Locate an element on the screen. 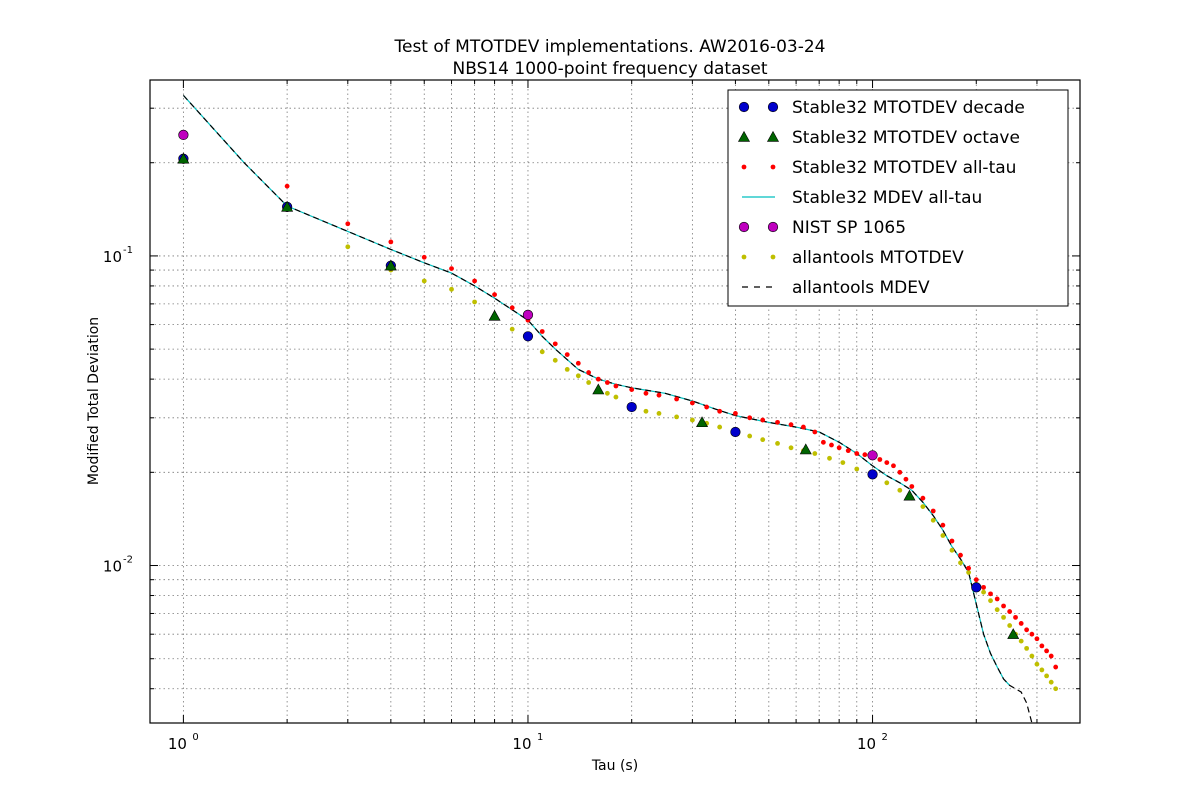 This screenshot has height=804, width=1200. y-axis-label: Modified Total Deviation is located at coordinates (94, 401).